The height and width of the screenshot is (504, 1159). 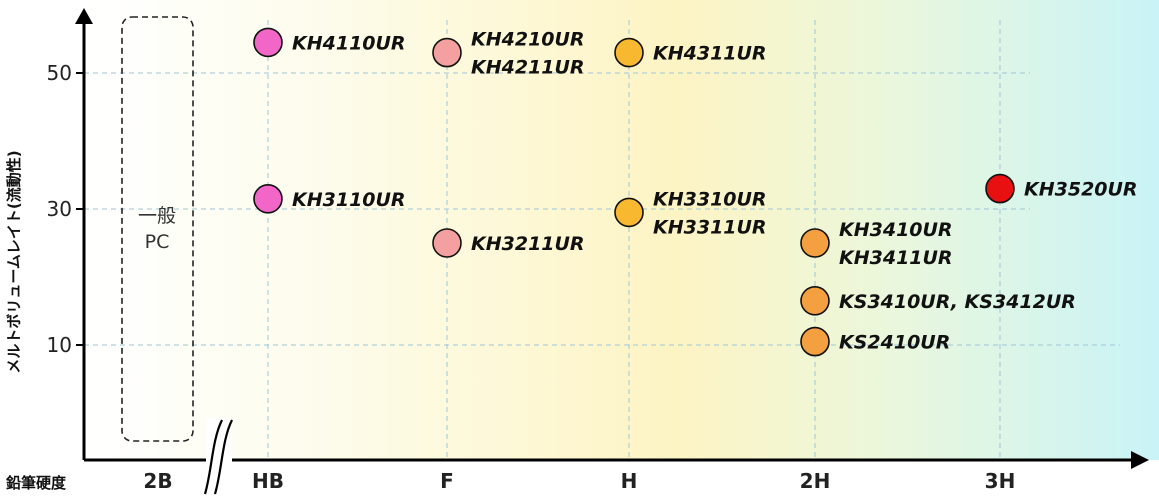 I want to click on data-label: KH3310UR, so click(x=710, y=199).